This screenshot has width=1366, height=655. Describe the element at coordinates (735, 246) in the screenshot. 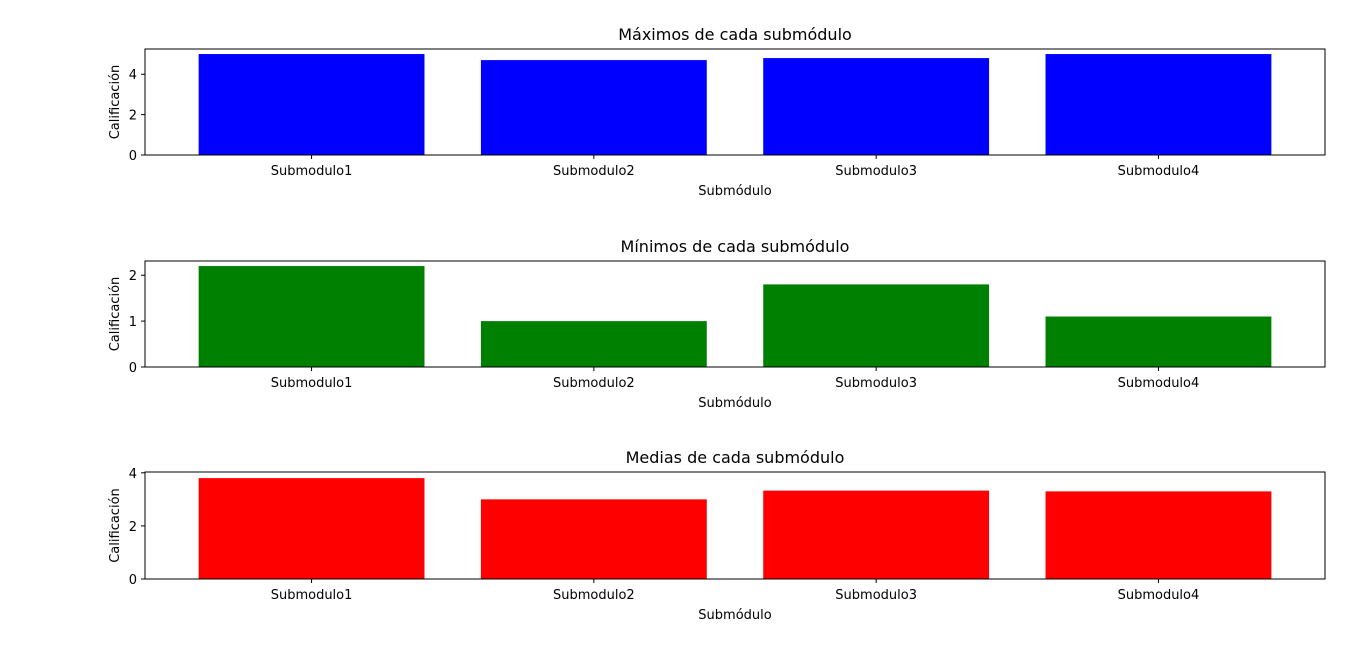

I see `chart-title: Mínimos de cada submódulo` at that location.